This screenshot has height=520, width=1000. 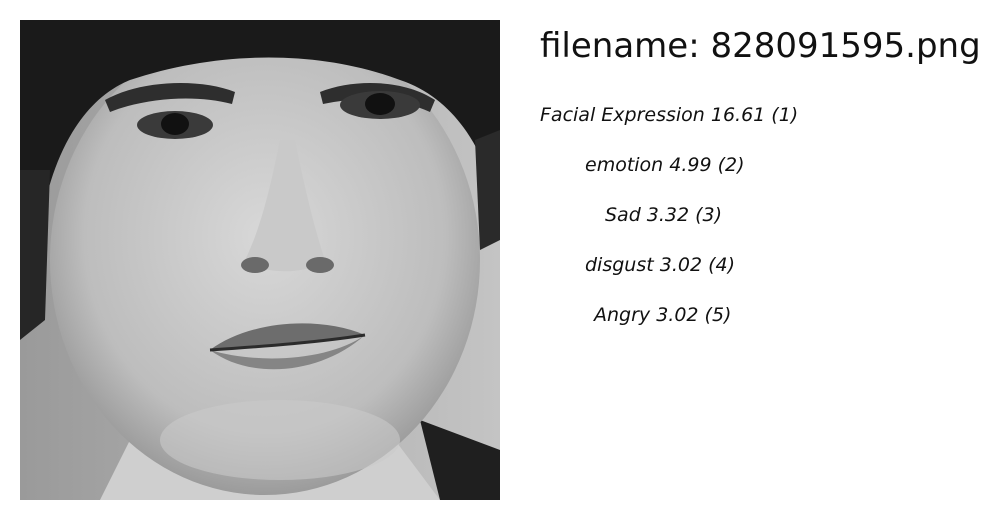 I want to click on filename-title: filename: 828091595.png, so click(x=760, y=46).